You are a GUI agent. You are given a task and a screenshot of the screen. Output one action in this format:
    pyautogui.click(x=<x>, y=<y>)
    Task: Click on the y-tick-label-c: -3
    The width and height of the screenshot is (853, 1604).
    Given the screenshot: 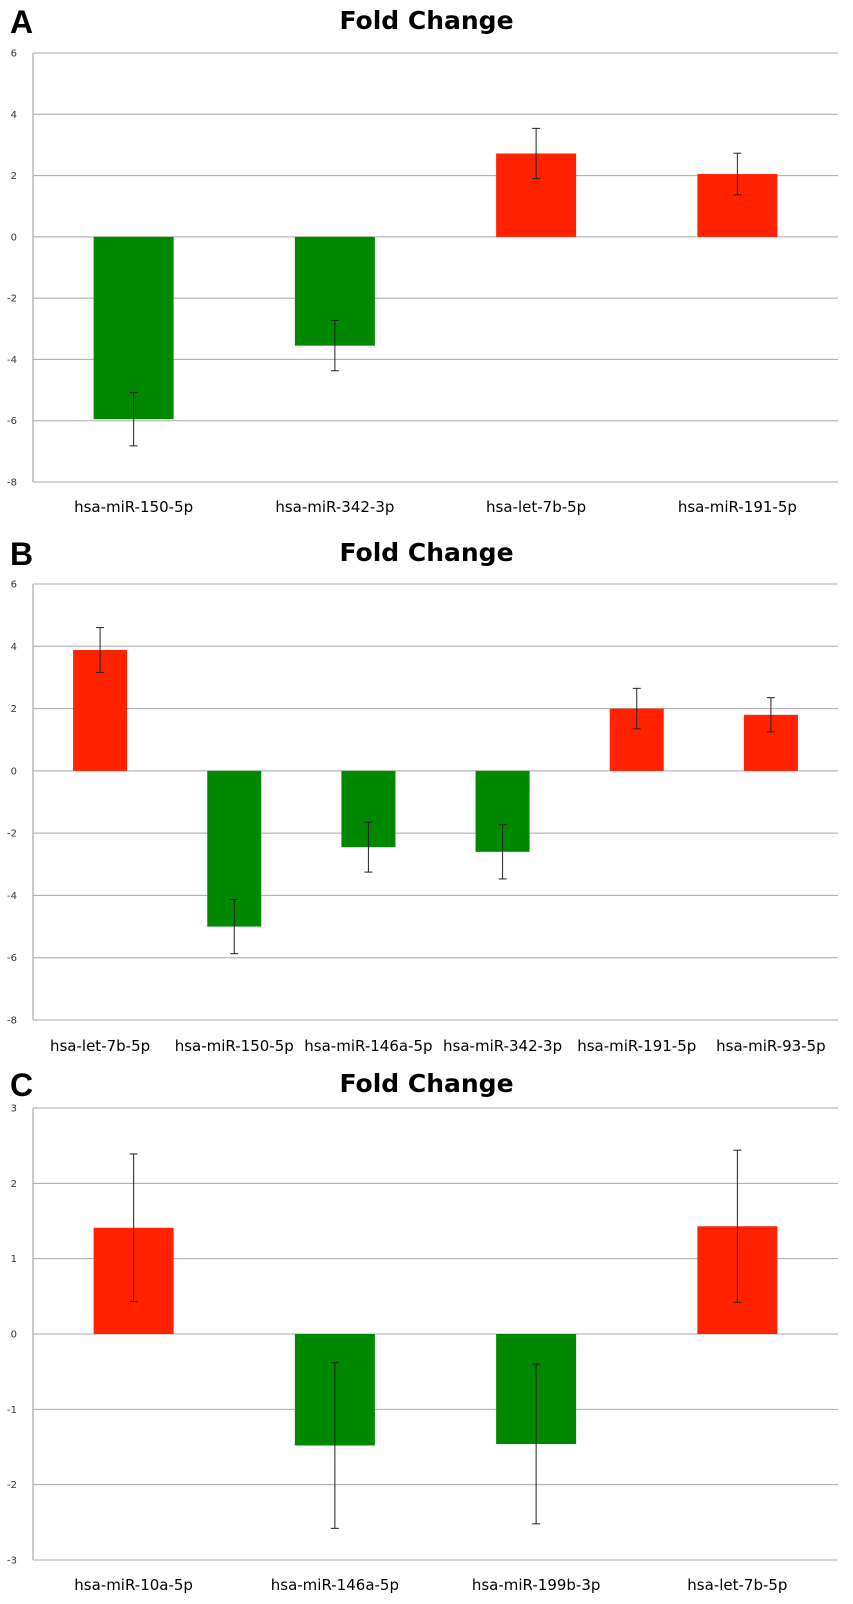 What is the action you would take?
    pyautogui.click(x=12, y=1561)
    